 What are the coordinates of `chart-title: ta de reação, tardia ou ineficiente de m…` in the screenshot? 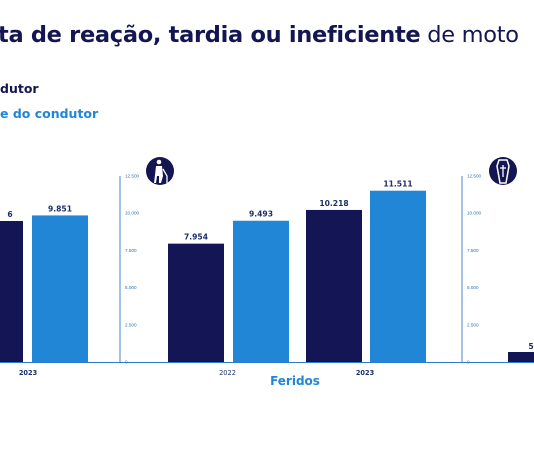 It's located at (259, 35).